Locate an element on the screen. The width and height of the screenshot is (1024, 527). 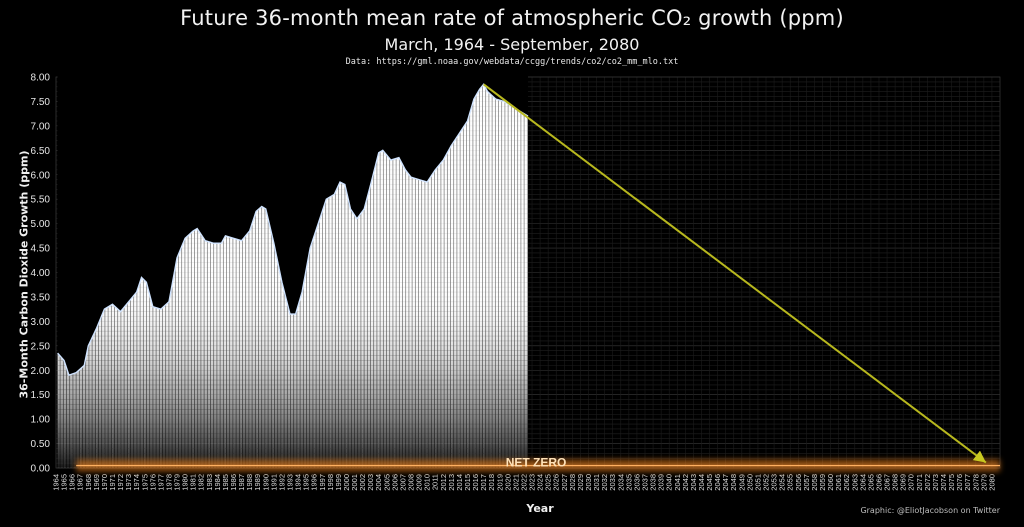
x-tick-label: 1964 is located at coordinates (56, 482).